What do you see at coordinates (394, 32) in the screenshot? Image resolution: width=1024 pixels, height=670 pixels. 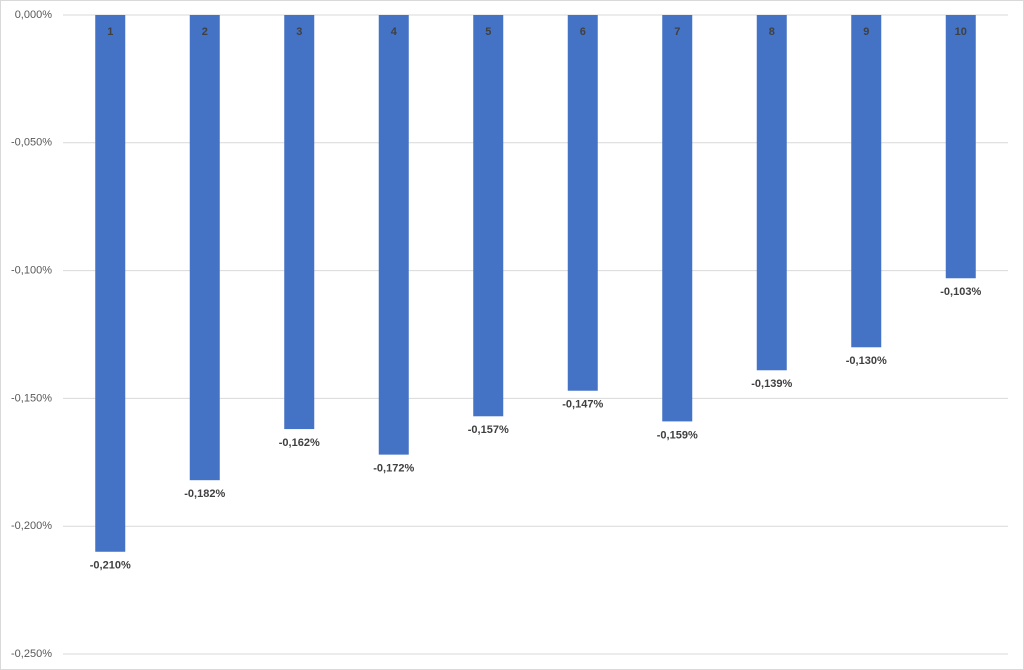 I see `category-label: 4` at bounding box center [394, 32].